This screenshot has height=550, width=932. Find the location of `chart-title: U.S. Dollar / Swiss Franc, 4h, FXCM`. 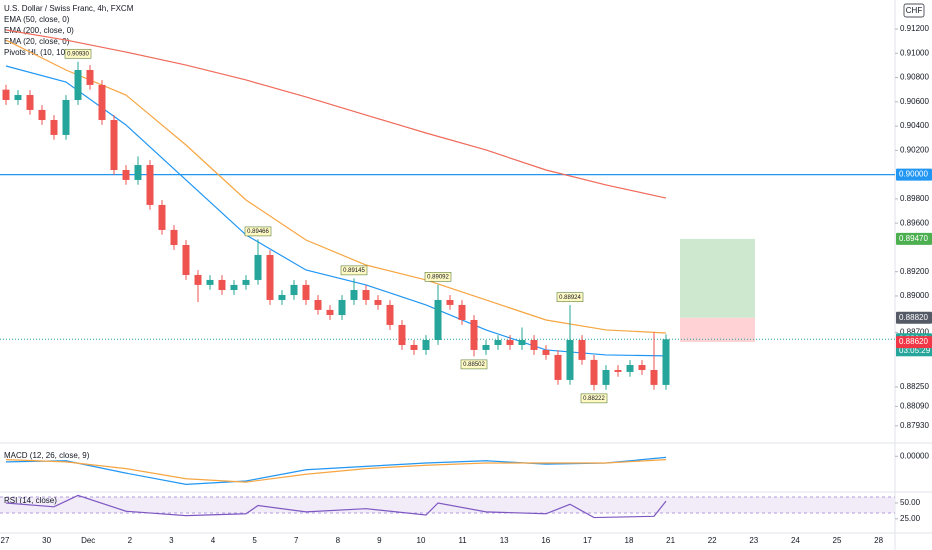

chart-title: U.S. Dollar / Swiss Franc, 4h, FXCM is located at coordinates (69, 8).